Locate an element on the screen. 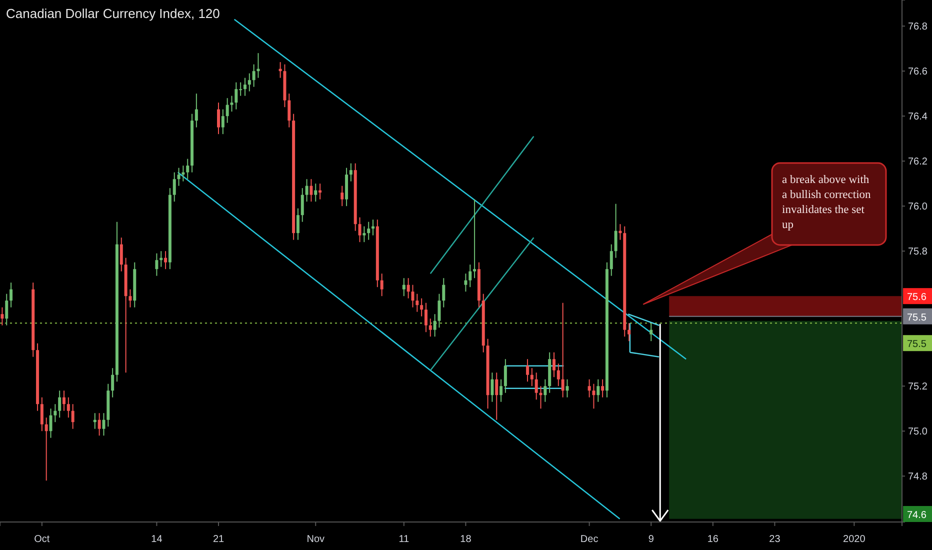 This screenshot has height=550, width=932. band-label: 74.6 is located at coordinates (917, 515).